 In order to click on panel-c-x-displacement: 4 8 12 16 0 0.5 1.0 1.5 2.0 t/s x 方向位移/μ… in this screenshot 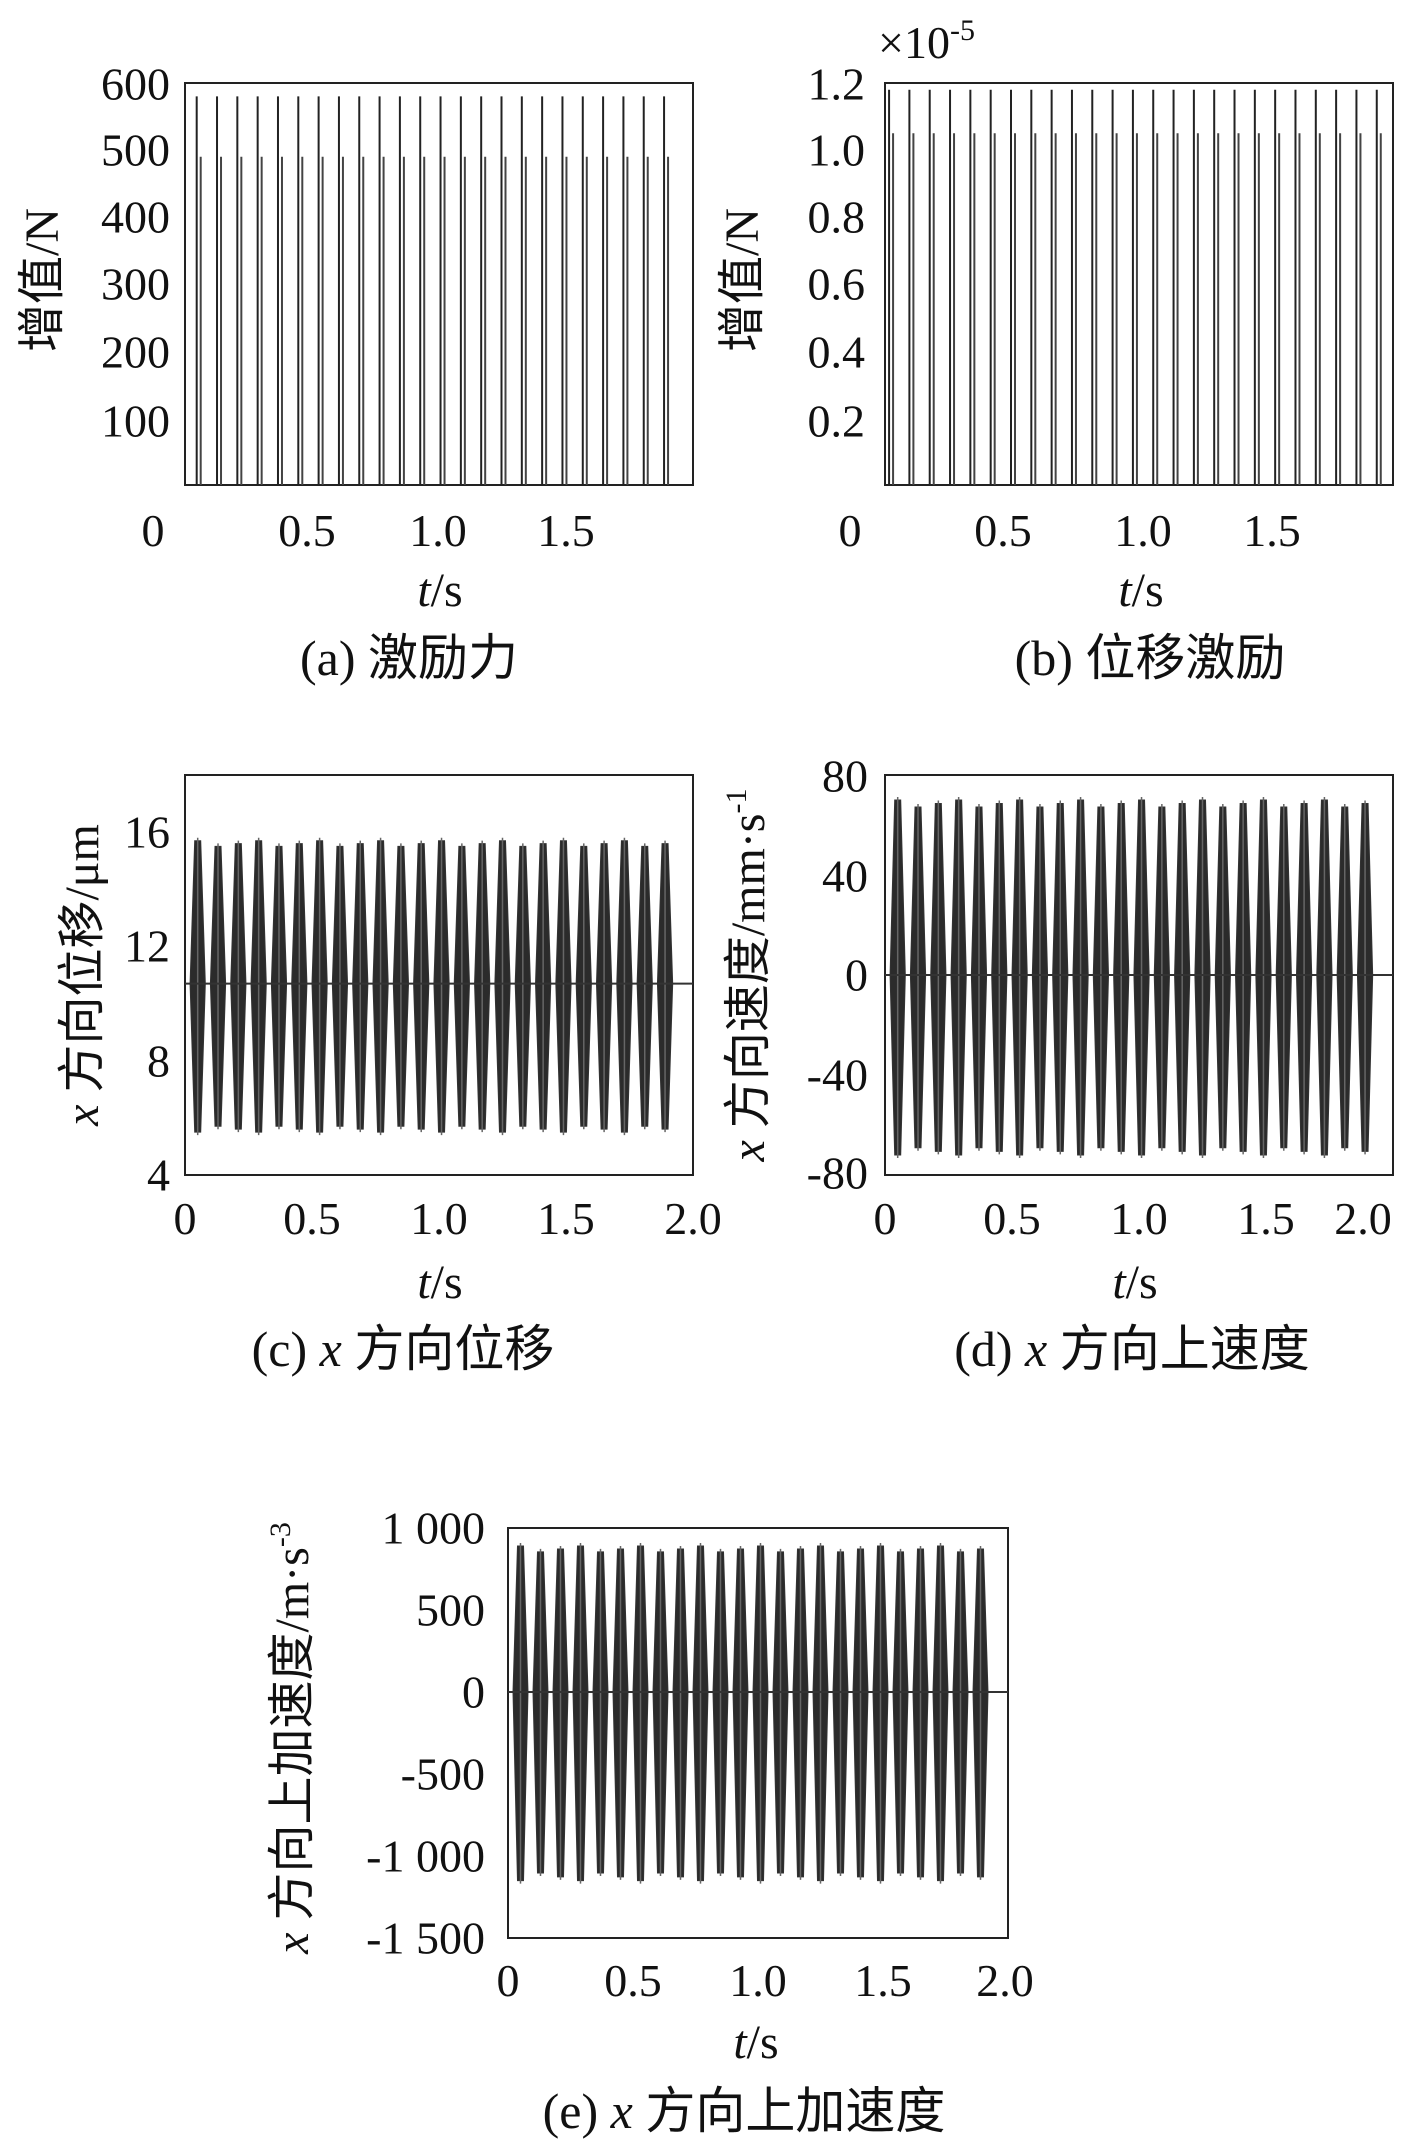, I will do `click(389, 1075)`.